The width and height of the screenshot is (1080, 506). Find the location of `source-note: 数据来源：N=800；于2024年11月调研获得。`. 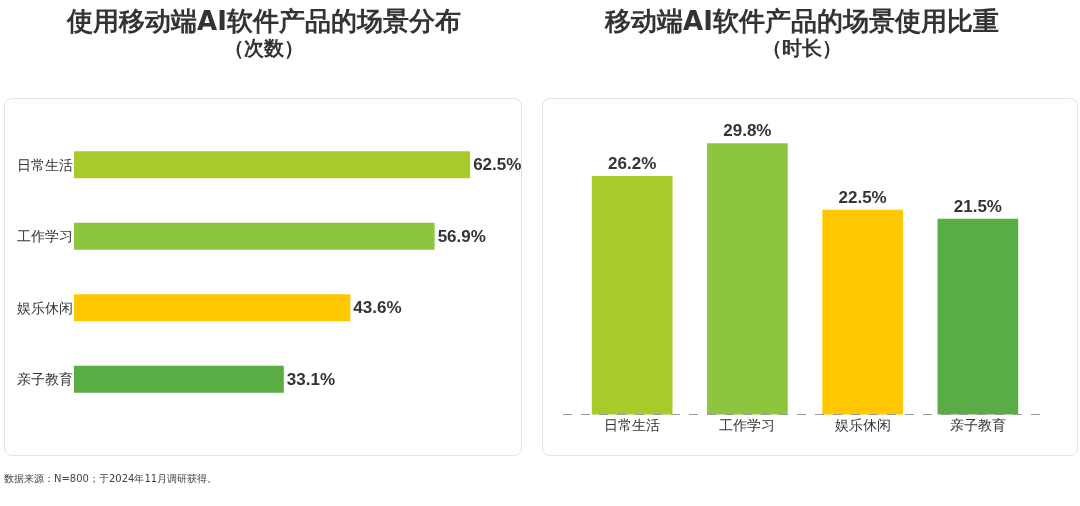

source-note: 数据来源：N=800；于2024年11月调研获得。 is located at coordinates (111, 479).